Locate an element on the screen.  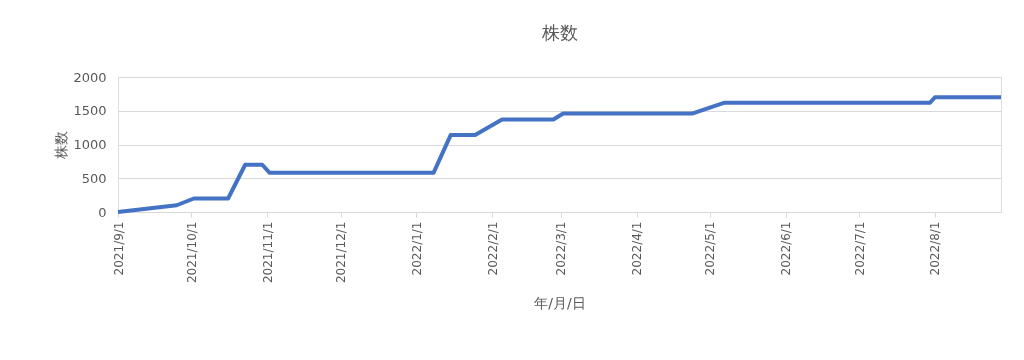
x-tick-label: 2021/11/1 is located at coordinates (267, 252).